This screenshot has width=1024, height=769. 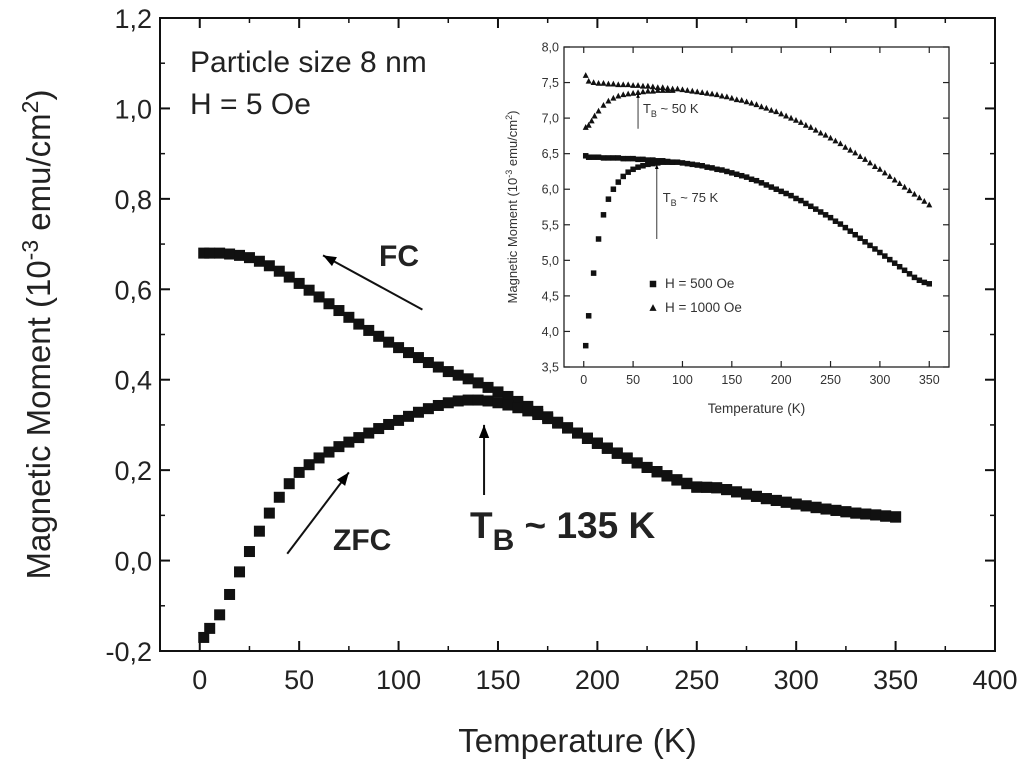 What do you see at coordinates (550, 119) in the screenshot?
I see `inset-y-tick-label: 7,0` at bounding box center [550, 119].